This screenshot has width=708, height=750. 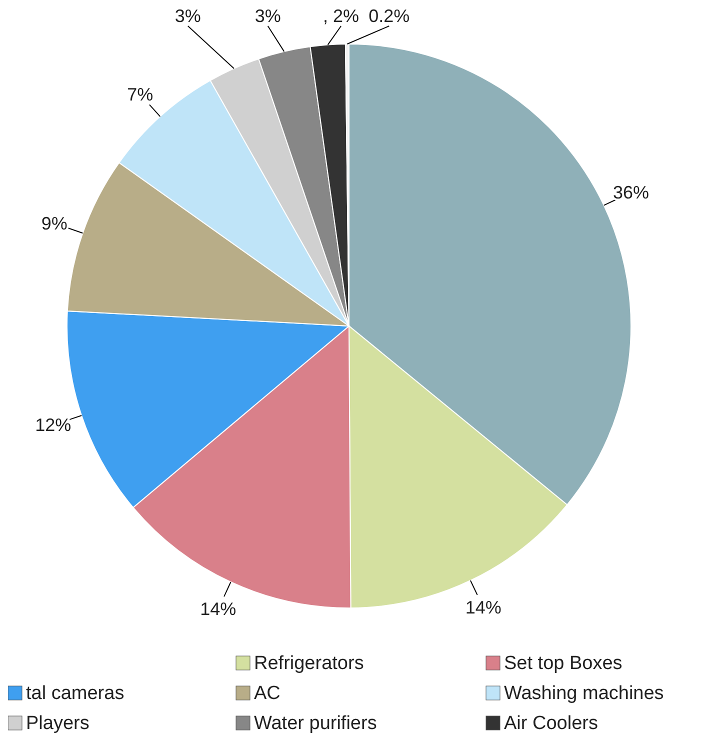 What do you see at coordinates (315, 723) in the screenshot?
I see `legend-label: Water purifiers` at bounding box center [315, 723].